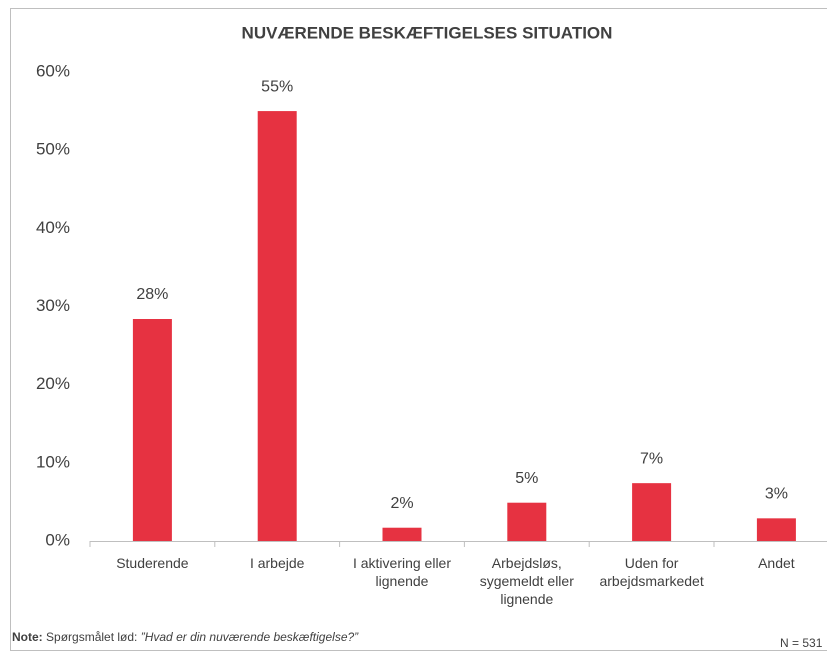 This screenshot has width=827, height=653. I want to click on chart-title: NUVÆRENDE BESKÆFTIGELSES SITUATION, so click(427, 32).